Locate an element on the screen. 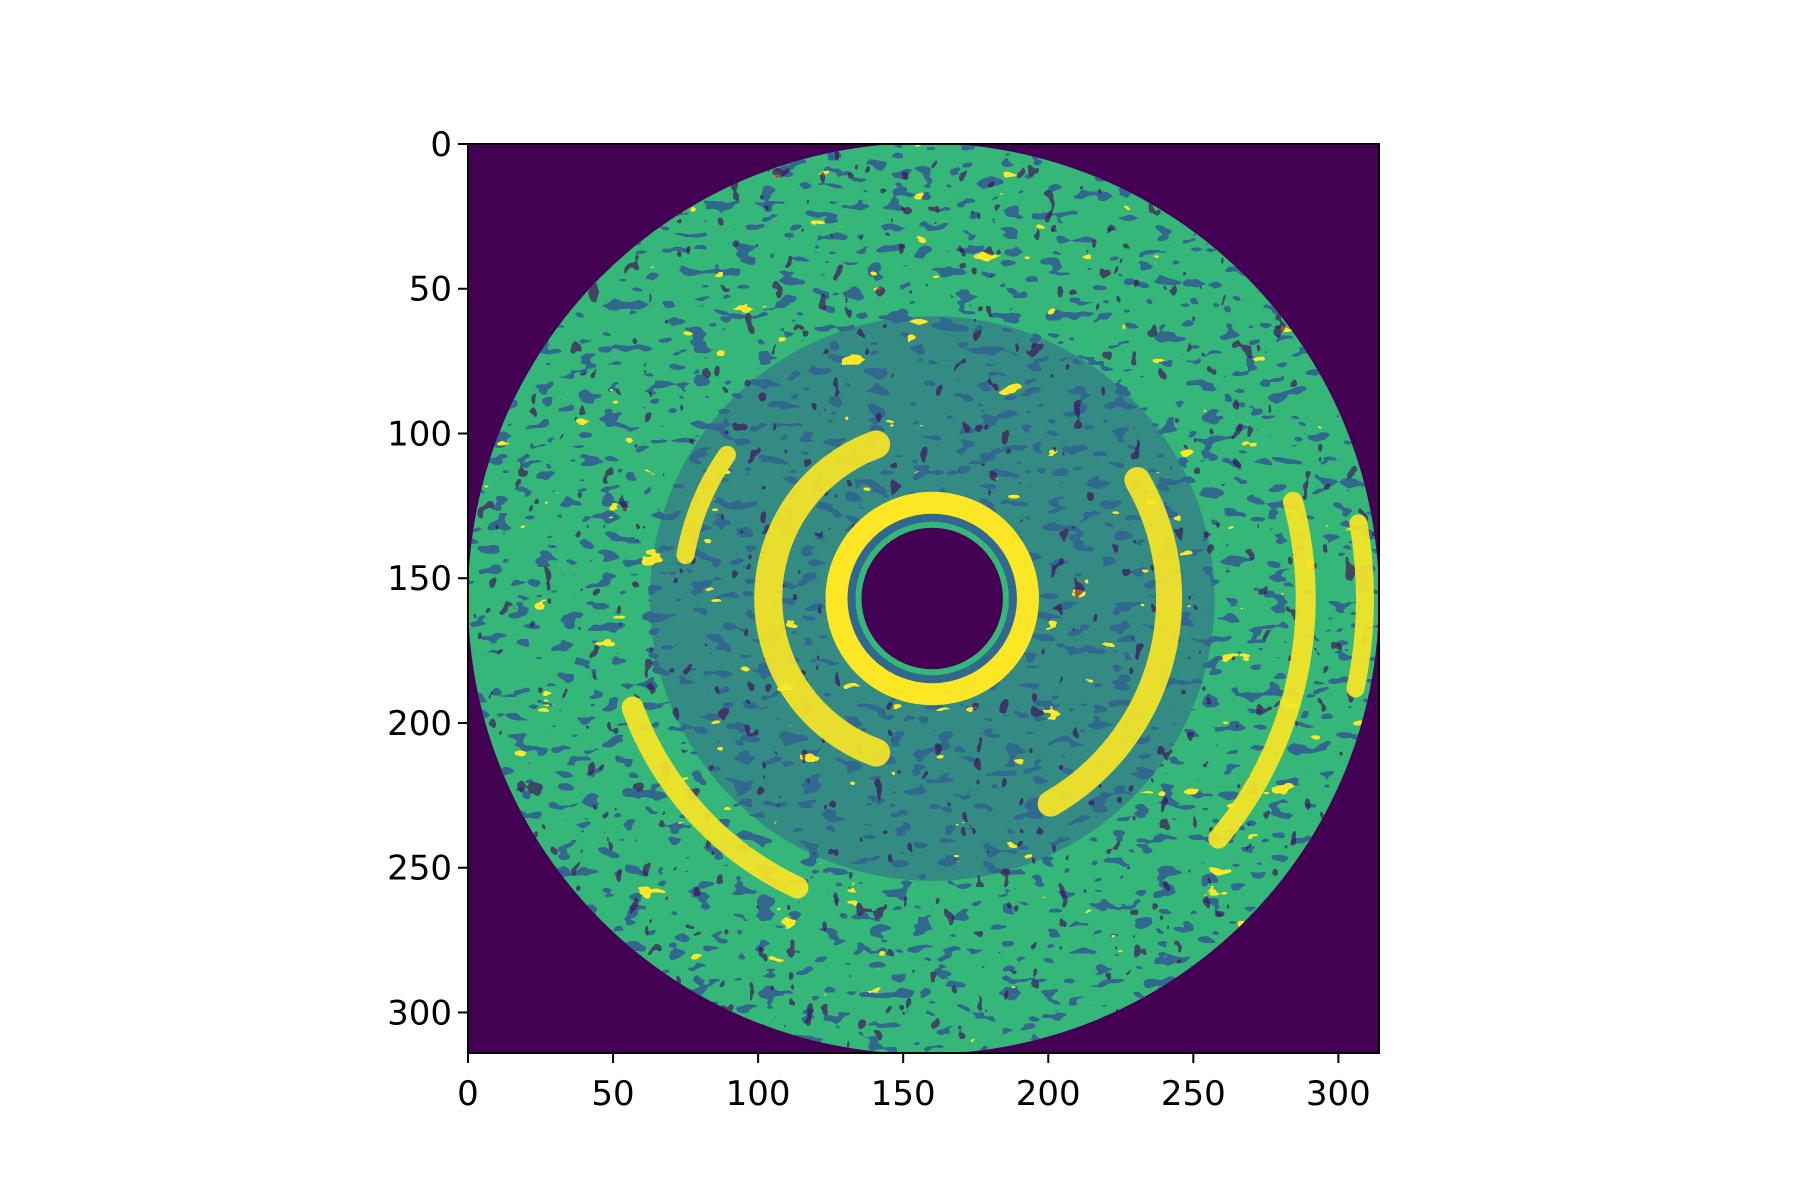  y-tick-label: 100 is located at coordinates (419, 434).